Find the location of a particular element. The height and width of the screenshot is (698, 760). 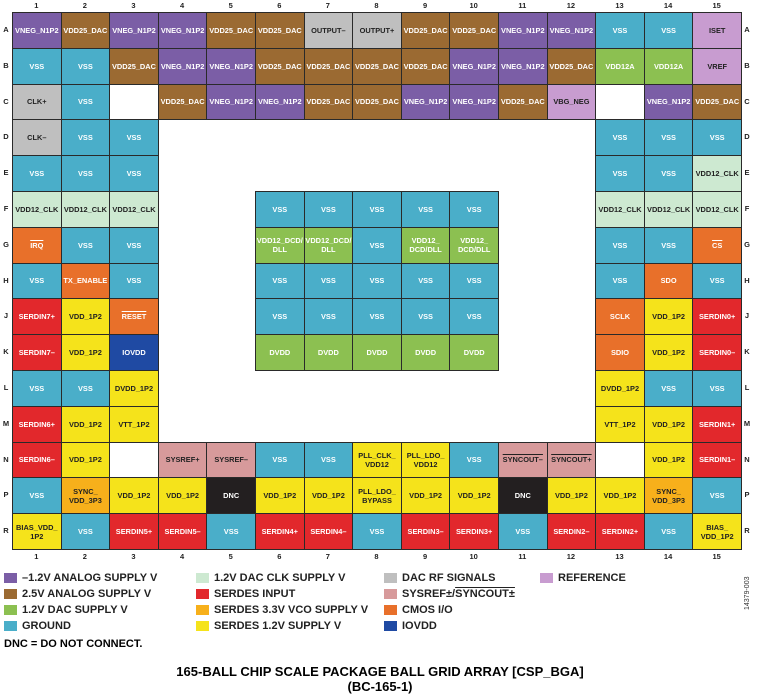

ball-N8: PLL_CLK_ VDD12 is located at coordinates (377, 460).